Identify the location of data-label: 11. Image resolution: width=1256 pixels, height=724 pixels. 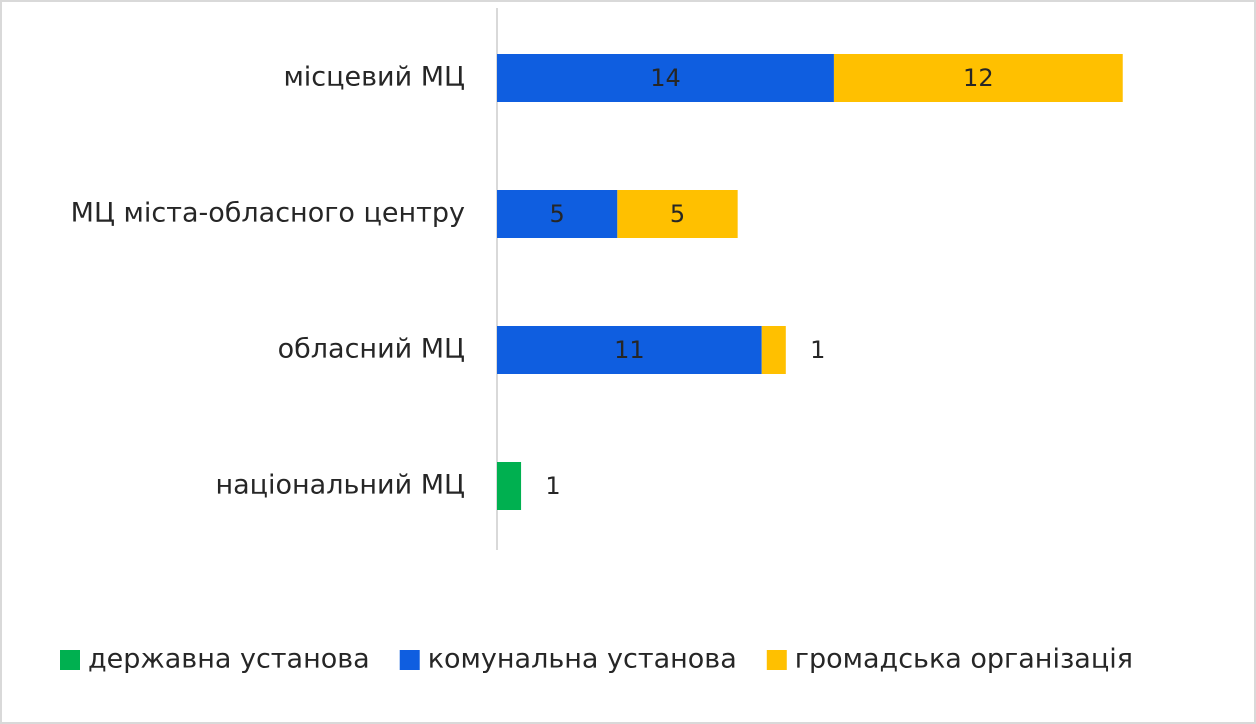
(629, 350).